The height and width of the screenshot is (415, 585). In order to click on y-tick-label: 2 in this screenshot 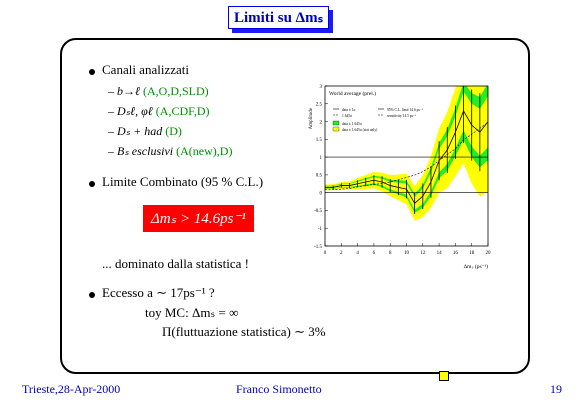, I will do `click(321, 122)`.